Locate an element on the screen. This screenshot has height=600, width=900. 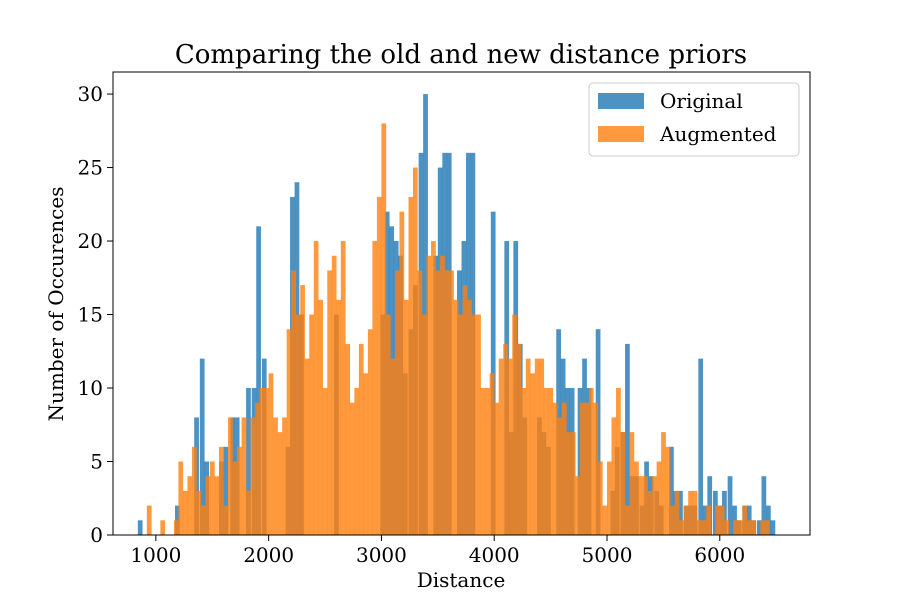
y-tick-label: 20 is located at coordinates (90, 241).